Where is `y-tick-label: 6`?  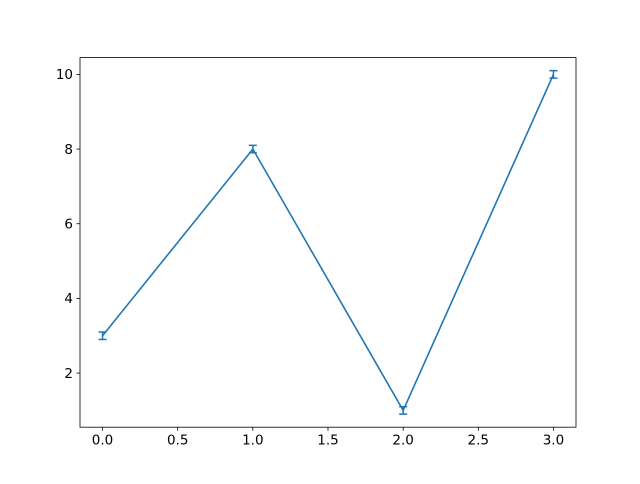 y-tick-label: 6 is located at coordinates (68, 224).